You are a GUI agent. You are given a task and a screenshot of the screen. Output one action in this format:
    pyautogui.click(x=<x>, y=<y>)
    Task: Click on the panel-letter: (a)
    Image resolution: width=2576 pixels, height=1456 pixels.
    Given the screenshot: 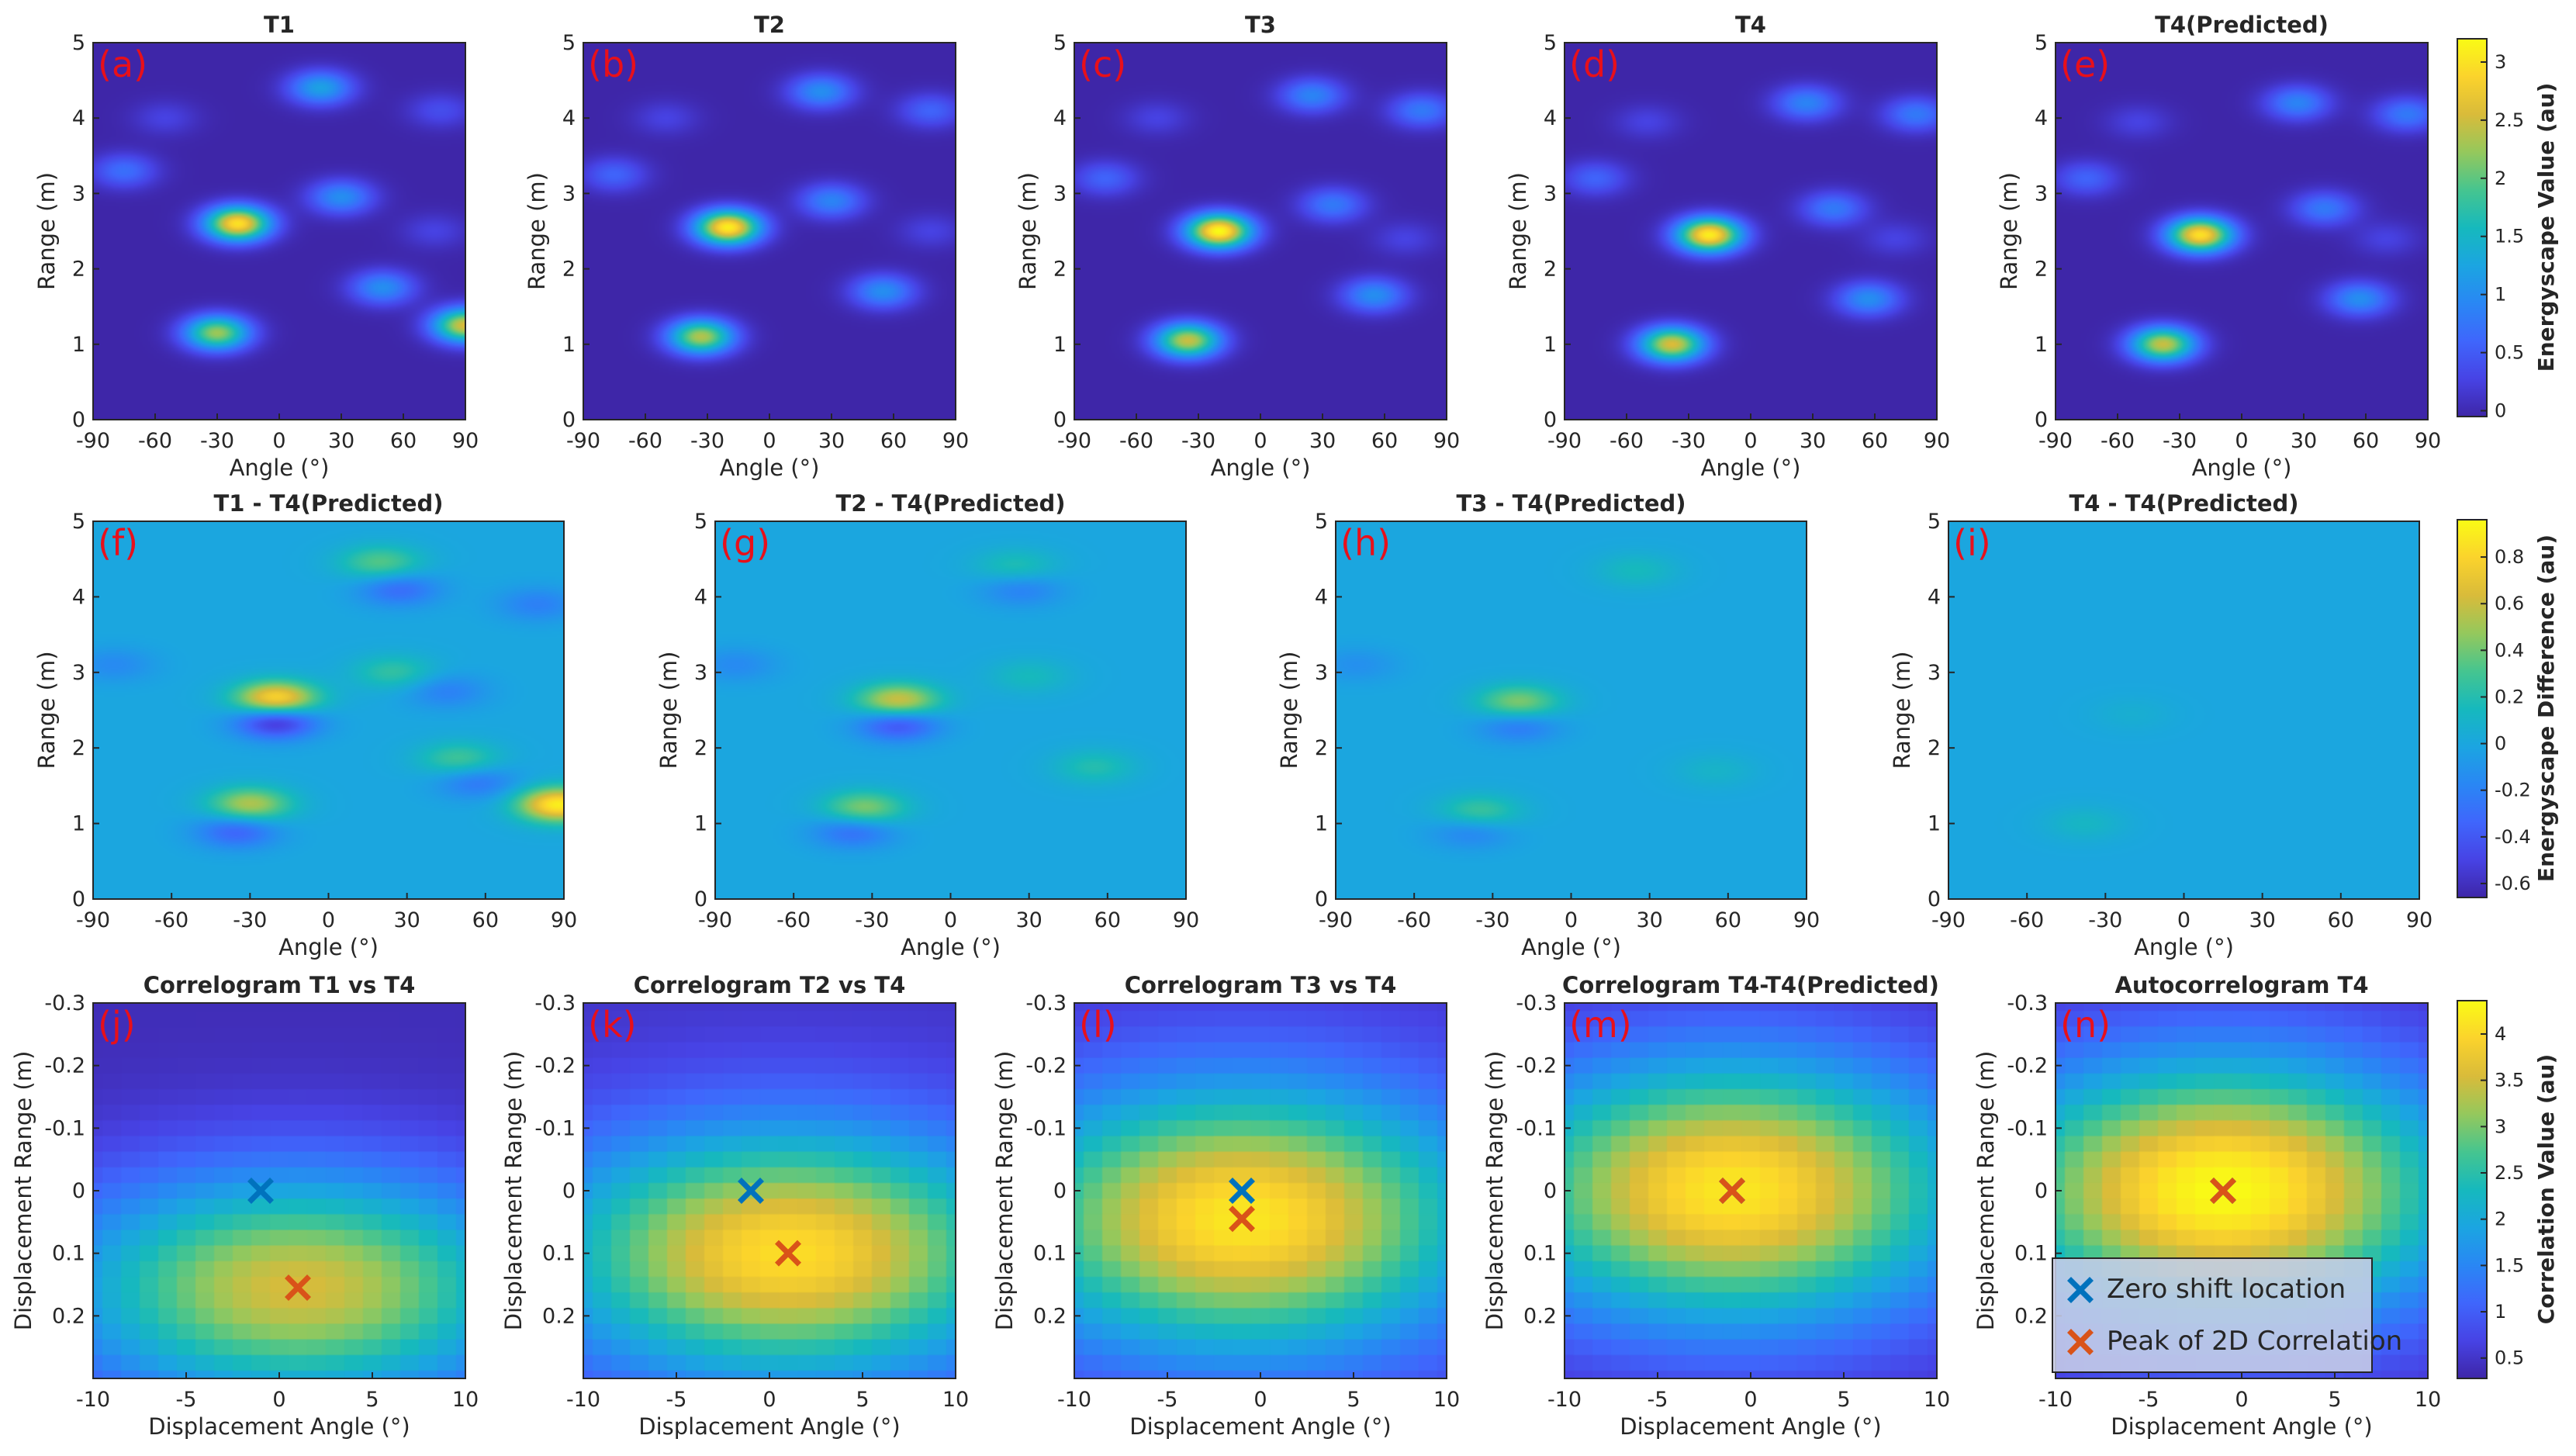 What is the action you would take?
    pyautogui.click(x=122, y=64)
    